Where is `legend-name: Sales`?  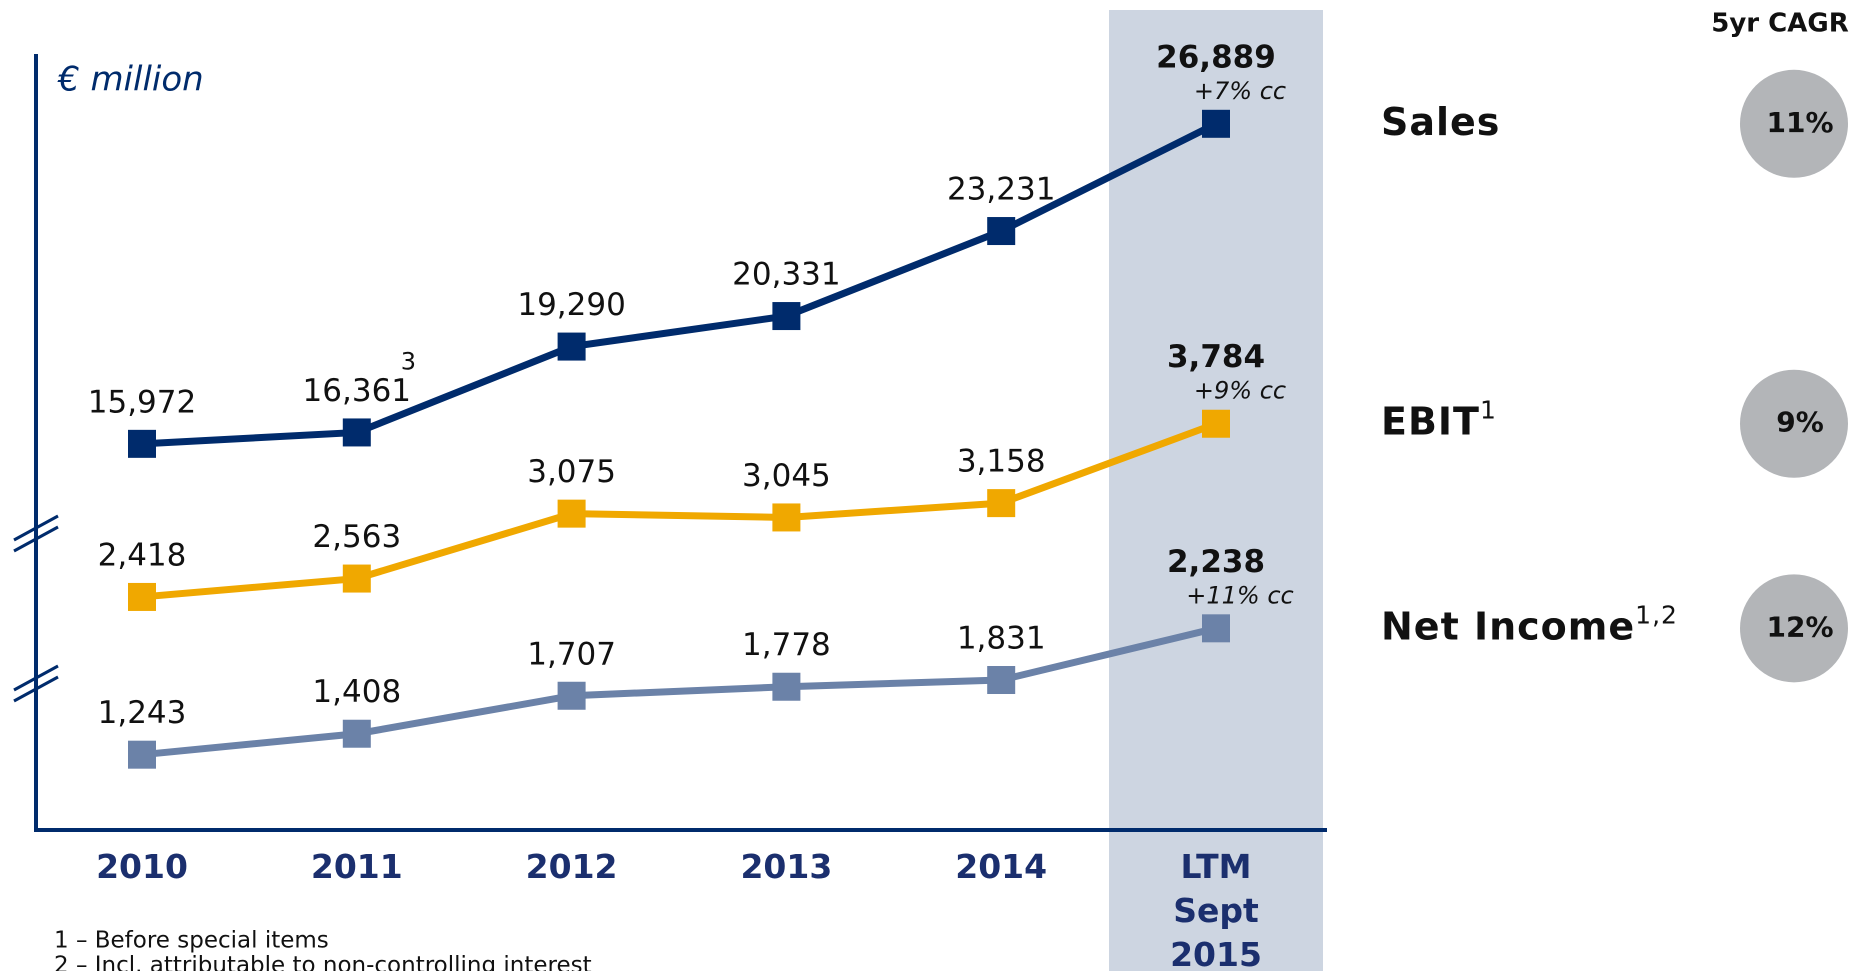 legend-name: Sales is located at coordinates (1440, 121).